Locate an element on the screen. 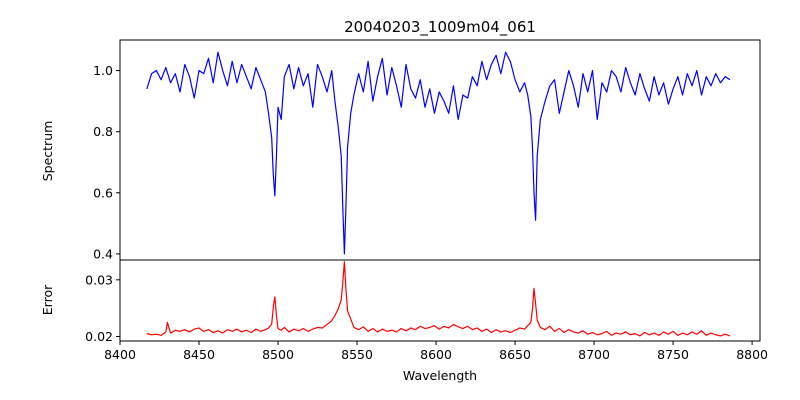  error-y-tick-label: 0.03 is located at coordinates (99, 279).